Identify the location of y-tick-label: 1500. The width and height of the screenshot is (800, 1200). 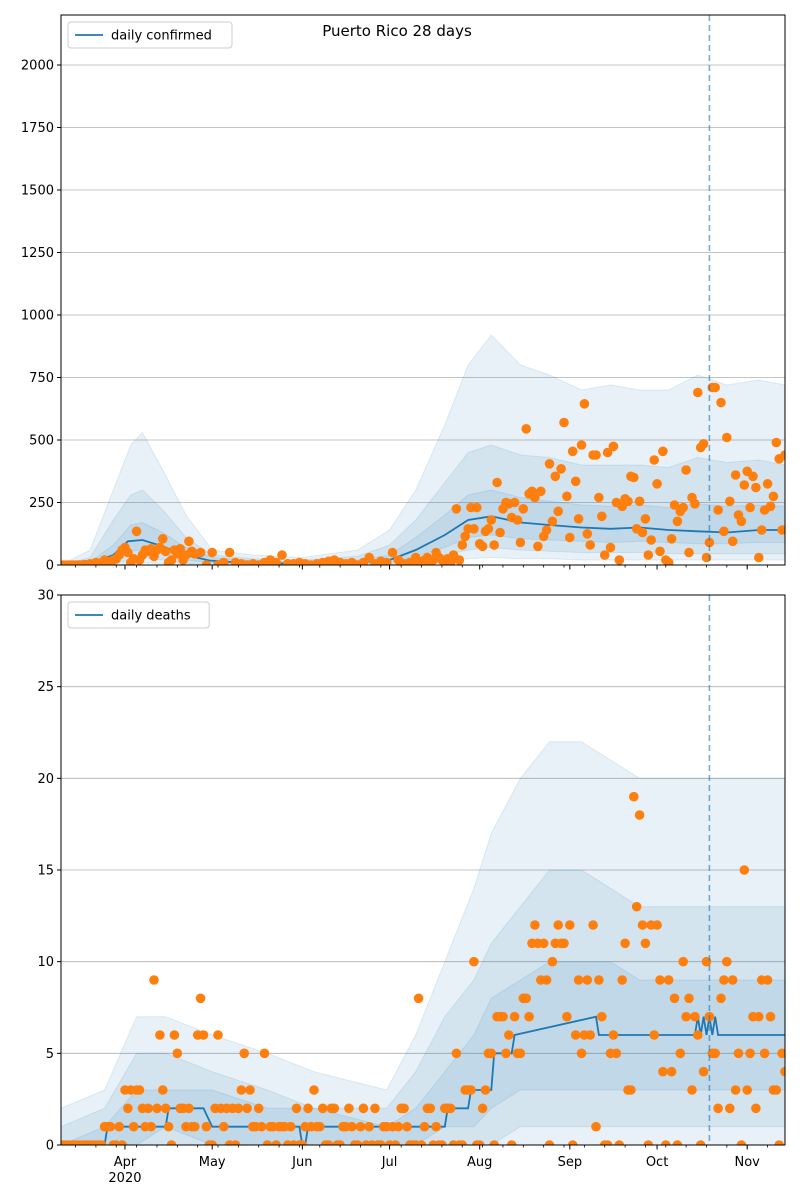
(37, 191).